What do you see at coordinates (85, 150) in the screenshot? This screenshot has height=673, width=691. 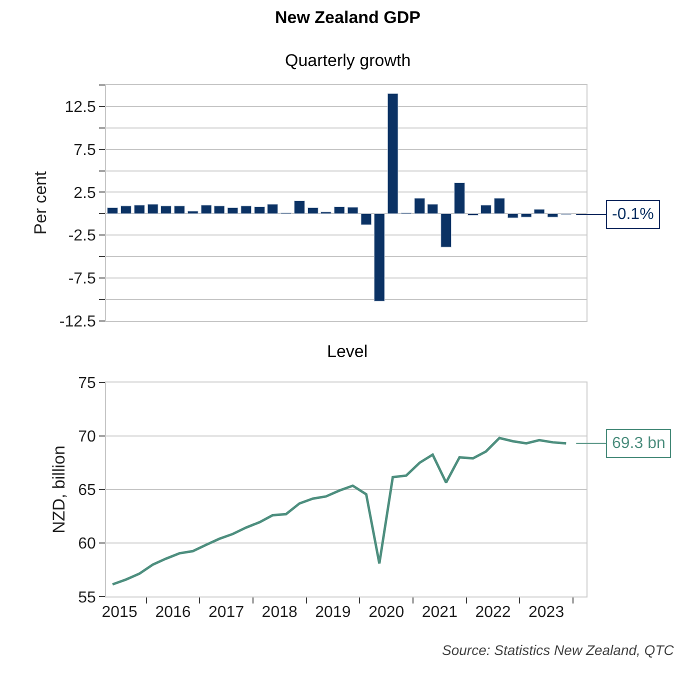 I see `y-tick-label: 7.5` at bounding box center [85, 150].